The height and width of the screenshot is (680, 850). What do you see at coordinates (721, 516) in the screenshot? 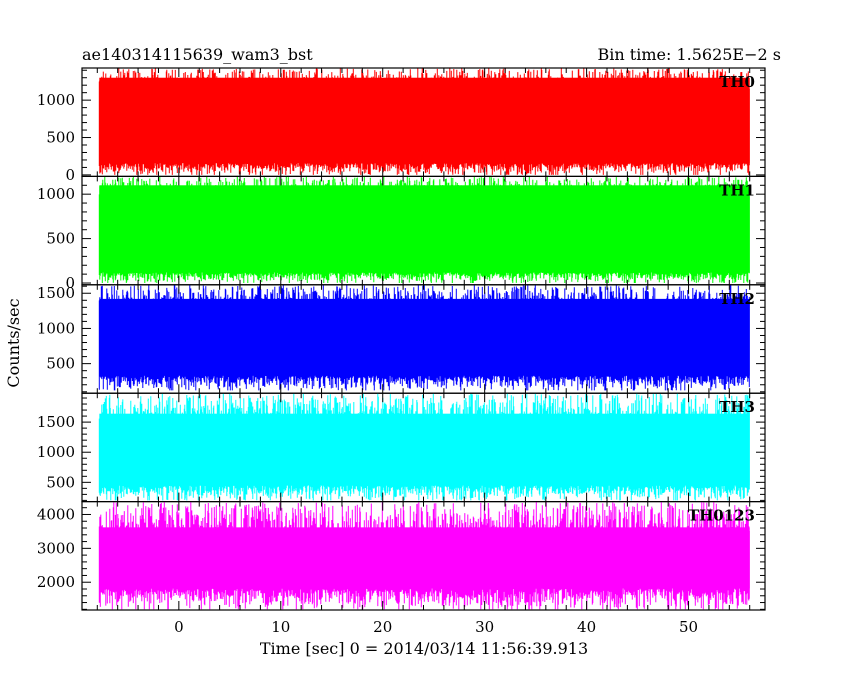
I see `panel-label-th0123: TH0123` at bounding box center [721, 516].